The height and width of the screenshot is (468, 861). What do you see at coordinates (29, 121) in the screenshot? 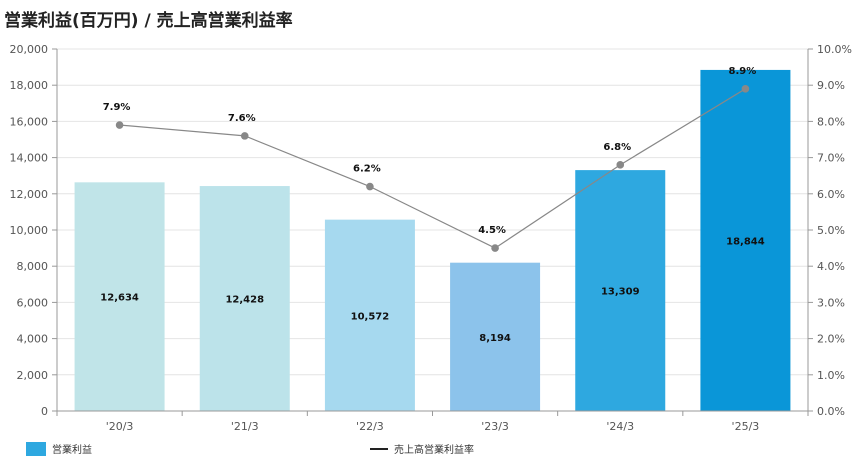
I see `y-left-tick-label: 16,000` at bounding box center [29, 121].